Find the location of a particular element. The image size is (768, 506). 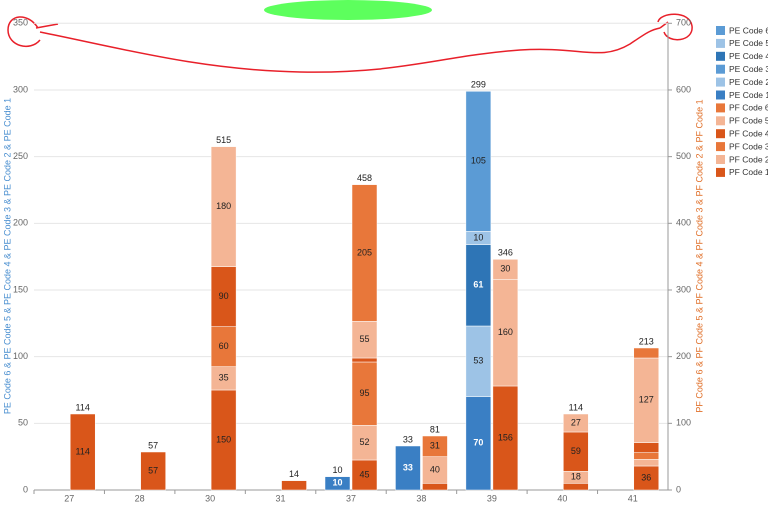

total-label: 458 is located at coordinates (364, 178).